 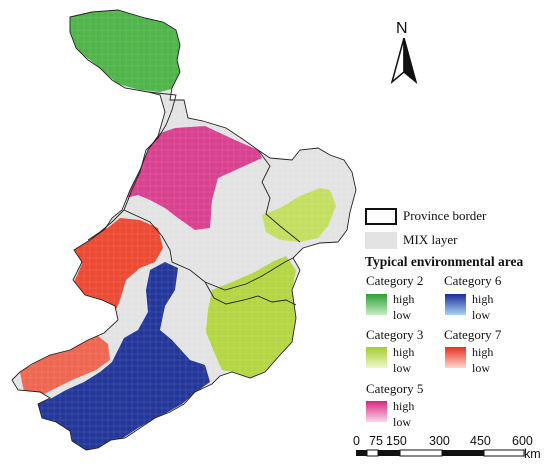 What do you see at coordinates (376, 357) in the screenshot?
I see `category-3-gradient` at bounding box center [376, 357].